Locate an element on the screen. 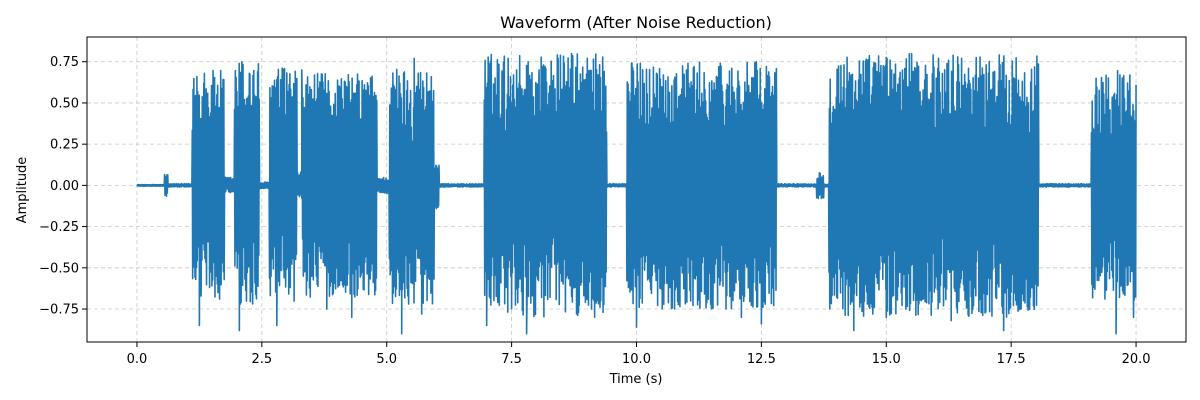 Image resolution: width=1200 pixels, height=400 pixels. y-tick-label: 0.25 is located at coordinates (64, 145).